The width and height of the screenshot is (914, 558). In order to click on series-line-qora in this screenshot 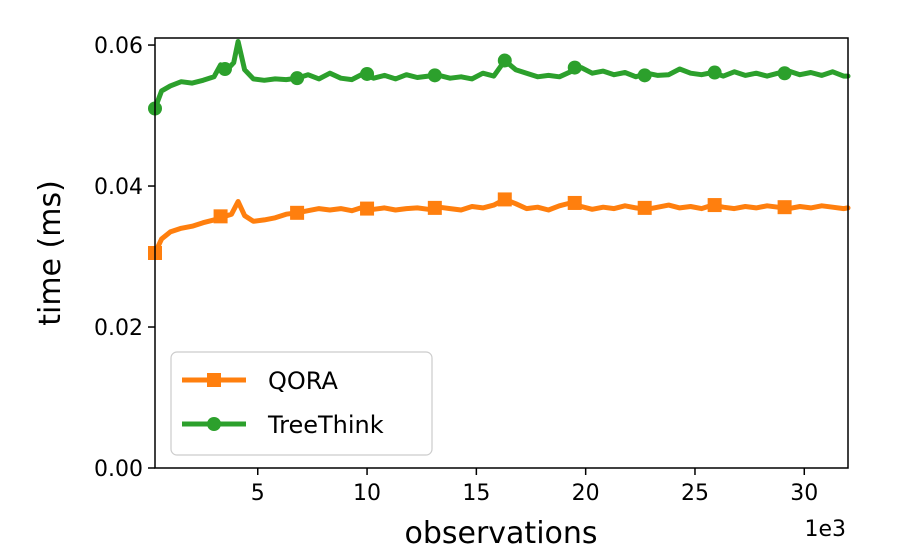, I will do `click(501, 226)`.